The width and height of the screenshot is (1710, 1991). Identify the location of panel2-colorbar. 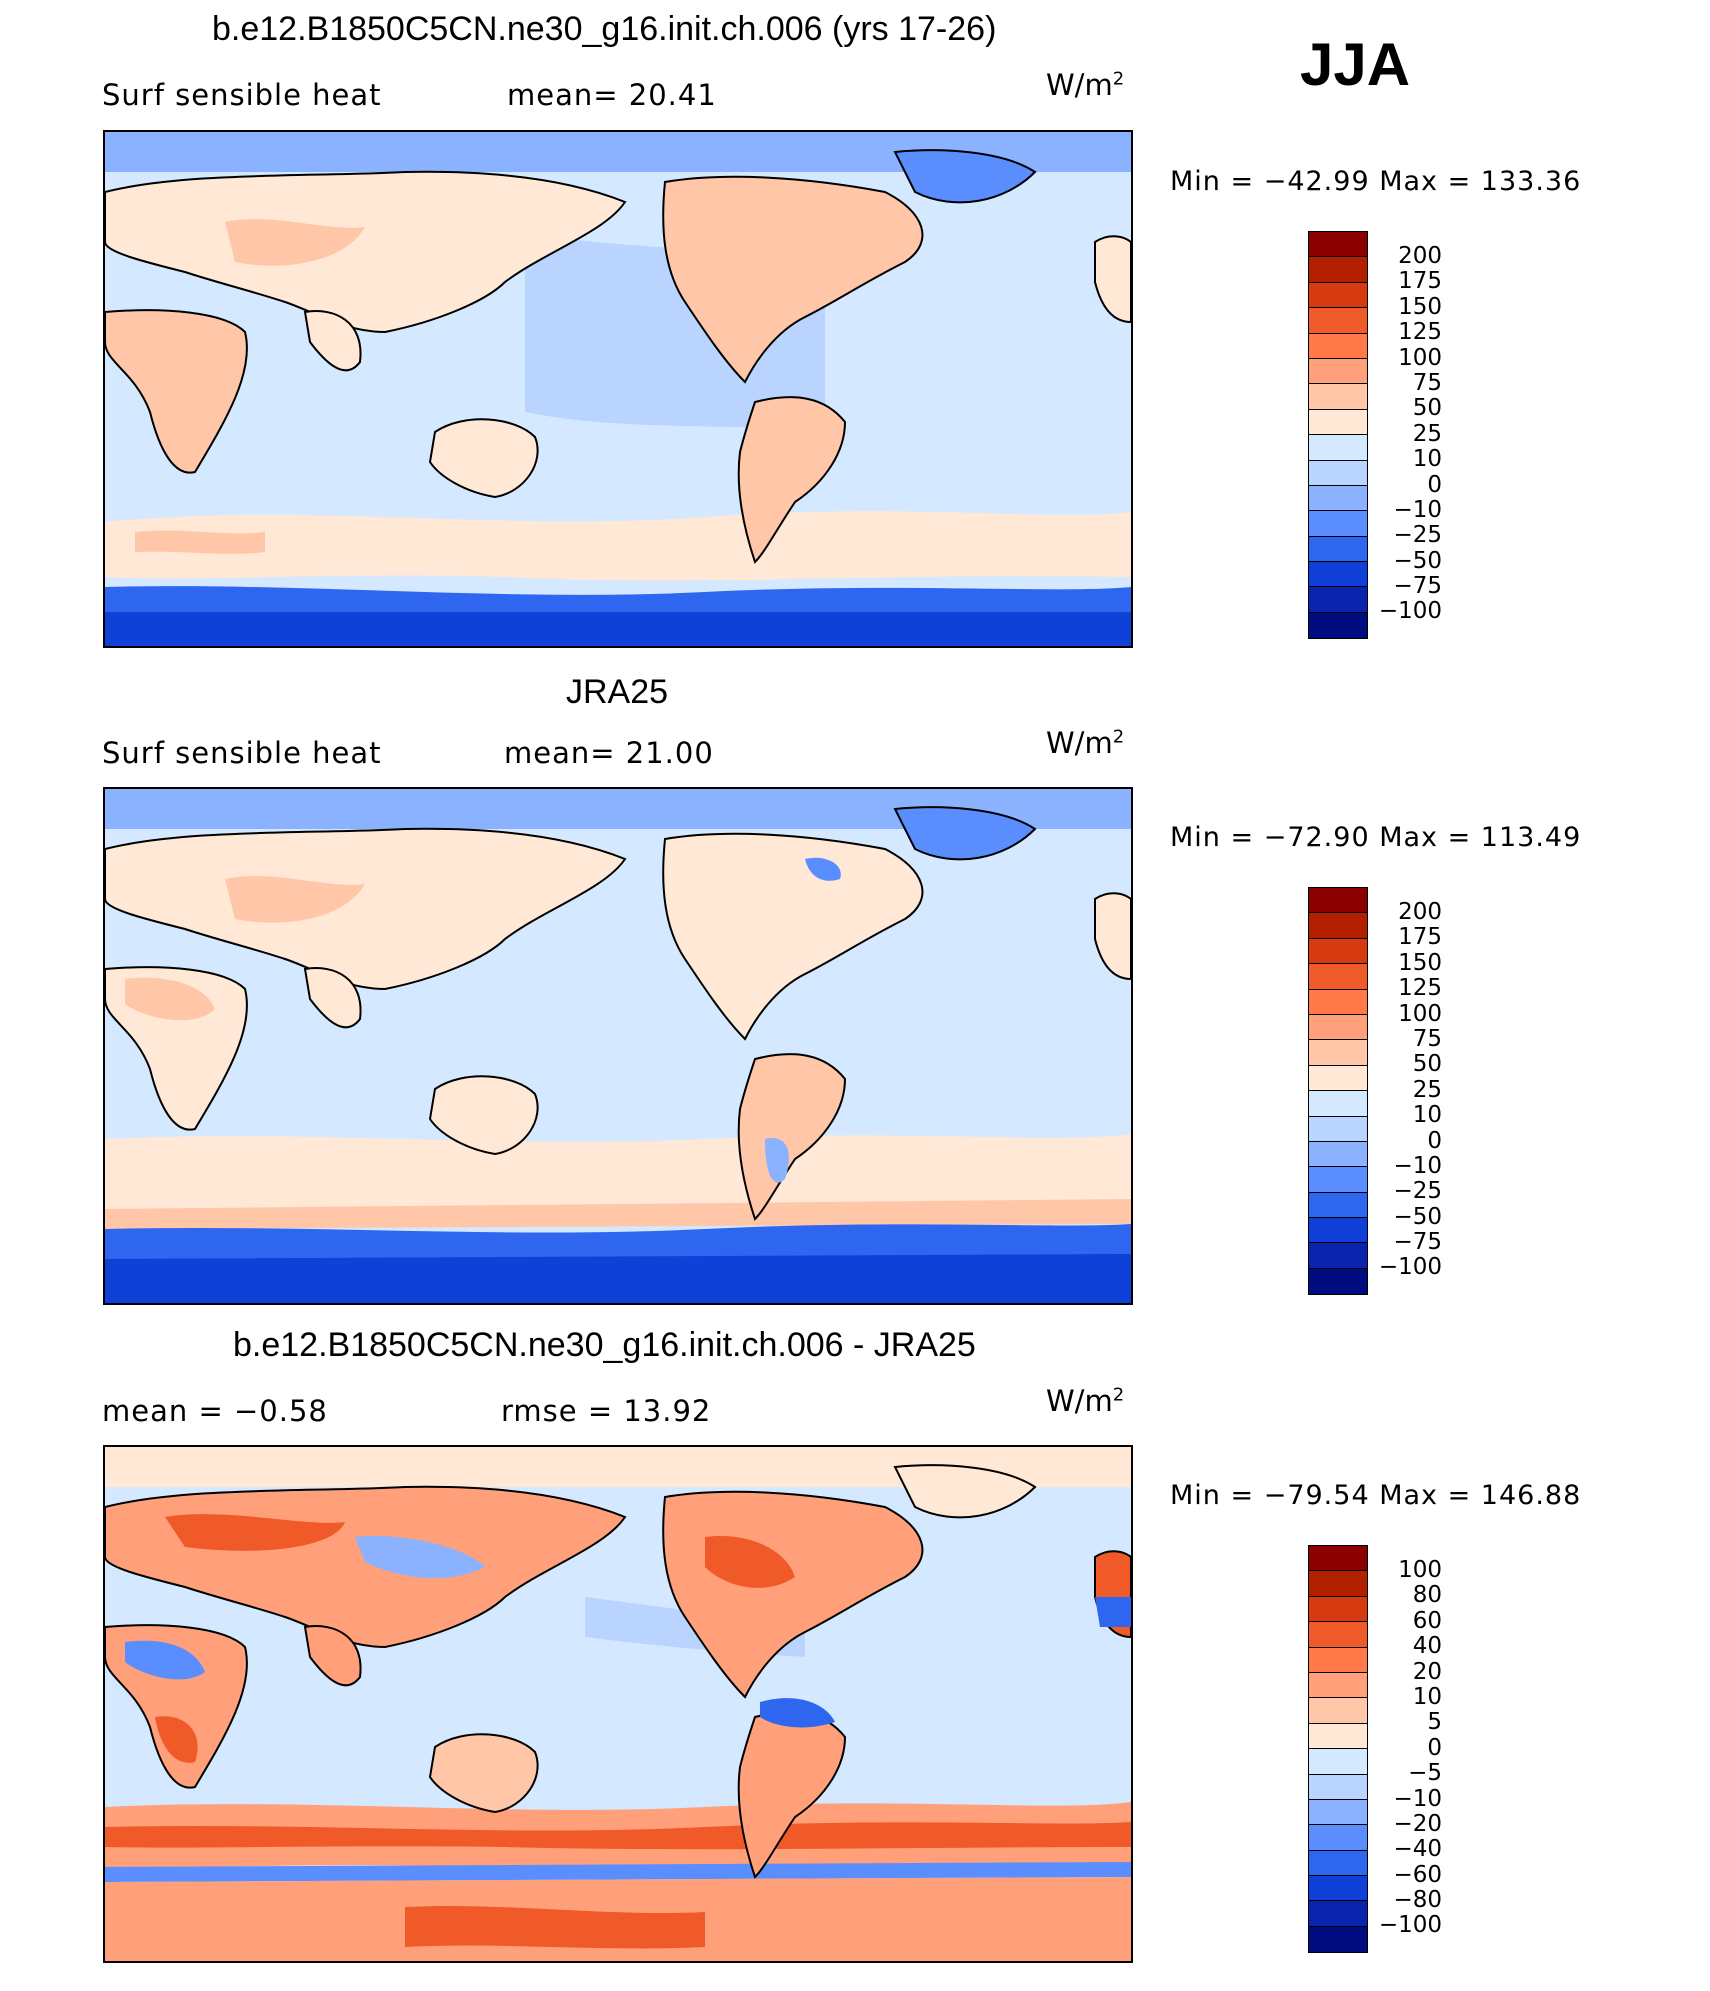
(1338, 1091).